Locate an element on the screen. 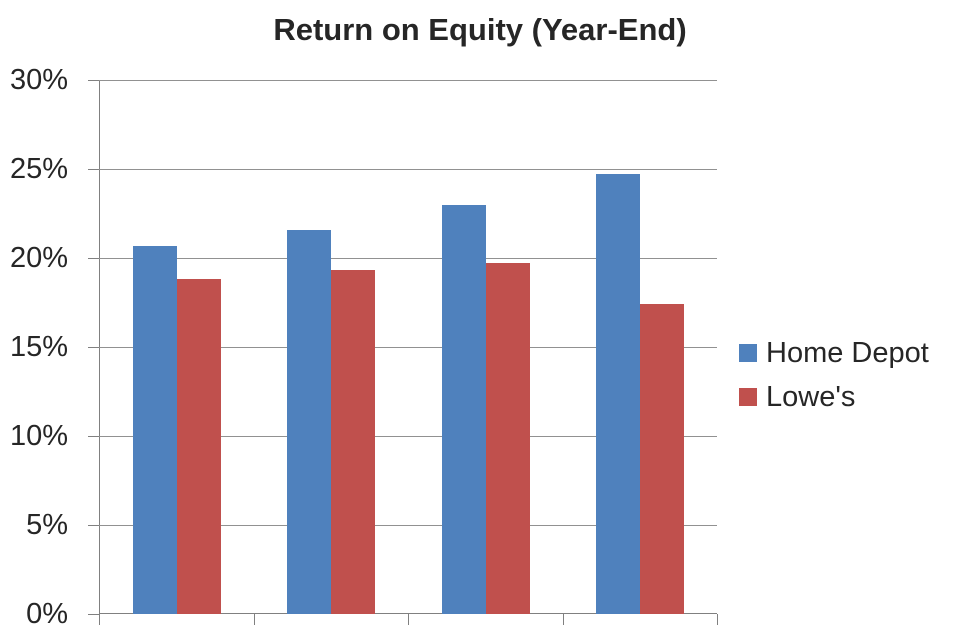  y-axis-tick-label: 0% is located at coordinates (47, 614).